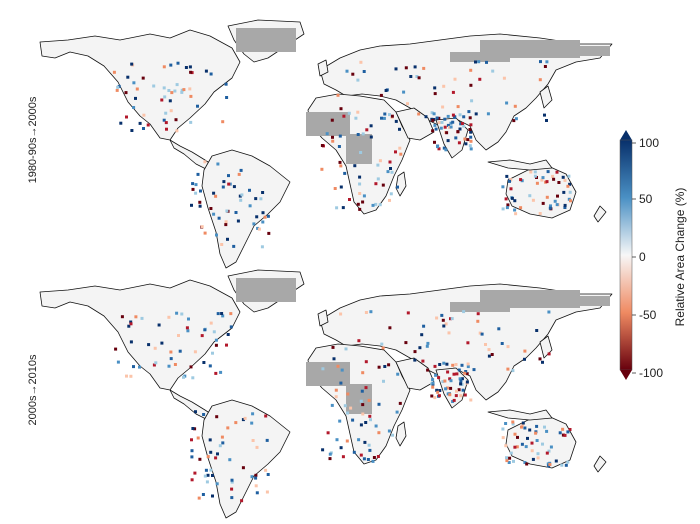 Image resolution: width=700 pixels, height=524 pixels. Describe the element at coordinates (626, 135) in the screenshot. I see `colorbar-top-arrow` at that location.